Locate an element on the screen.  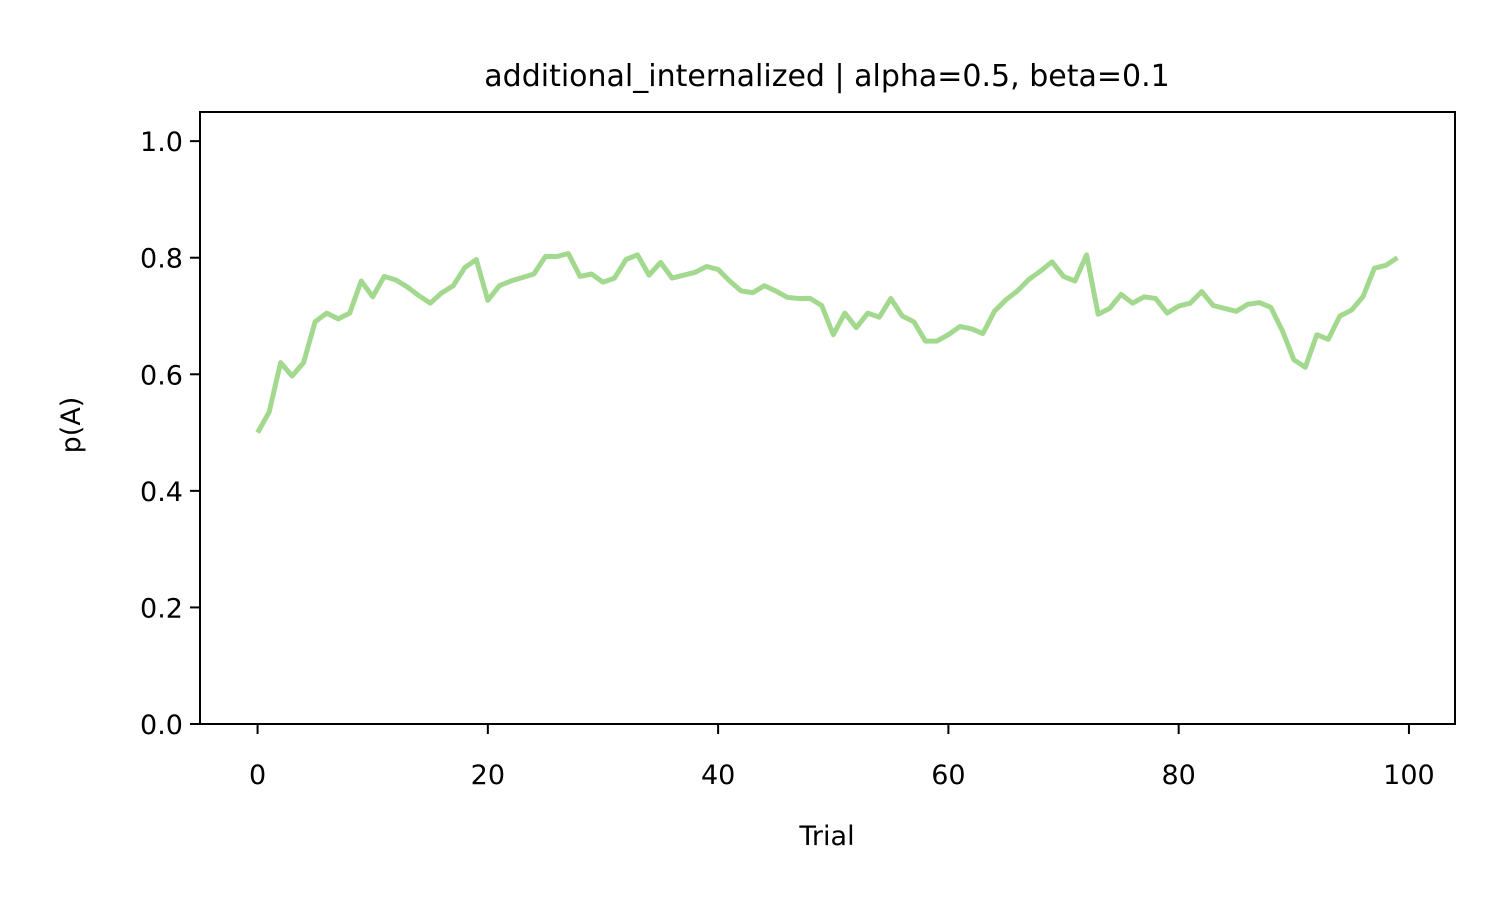
y-axis-label: p(A) is located at coordinates (71, 425).